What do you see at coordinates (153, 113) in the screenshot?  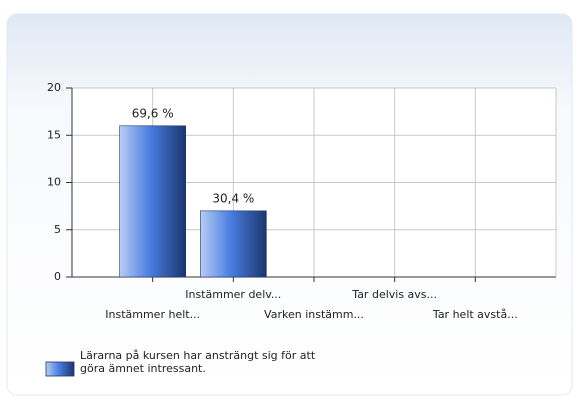 I see `bar-label: 69,6 %` at bounding box center [153, 113].